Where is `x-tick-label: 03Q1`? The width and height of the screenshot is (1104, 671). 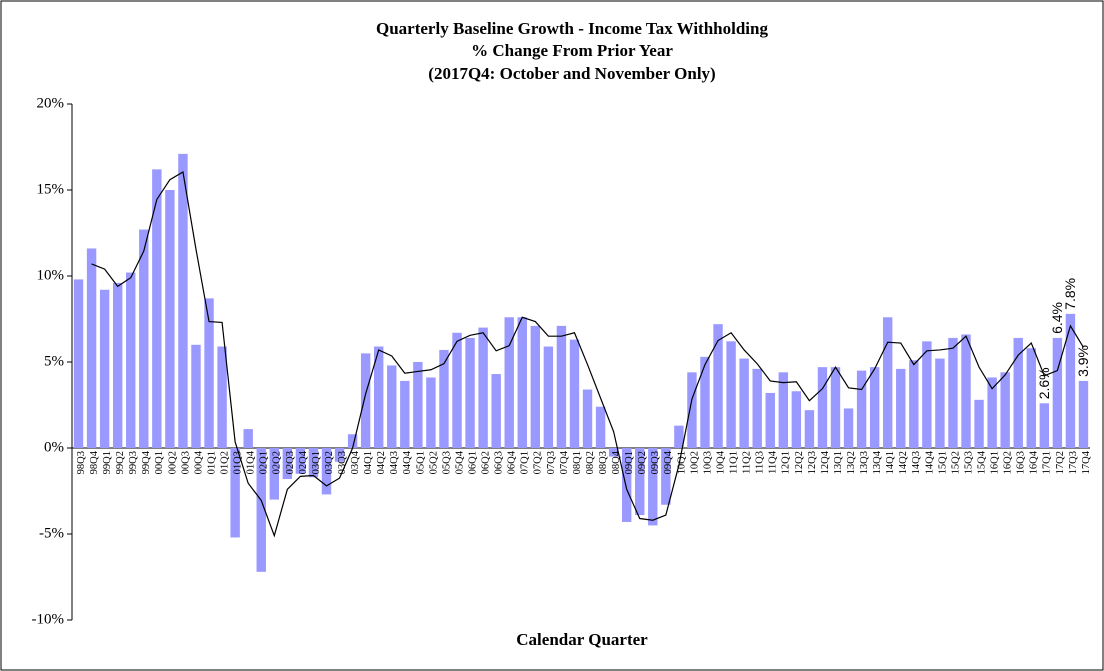 x-tick-label: 03Q1 is located at coordinates (316, 462).